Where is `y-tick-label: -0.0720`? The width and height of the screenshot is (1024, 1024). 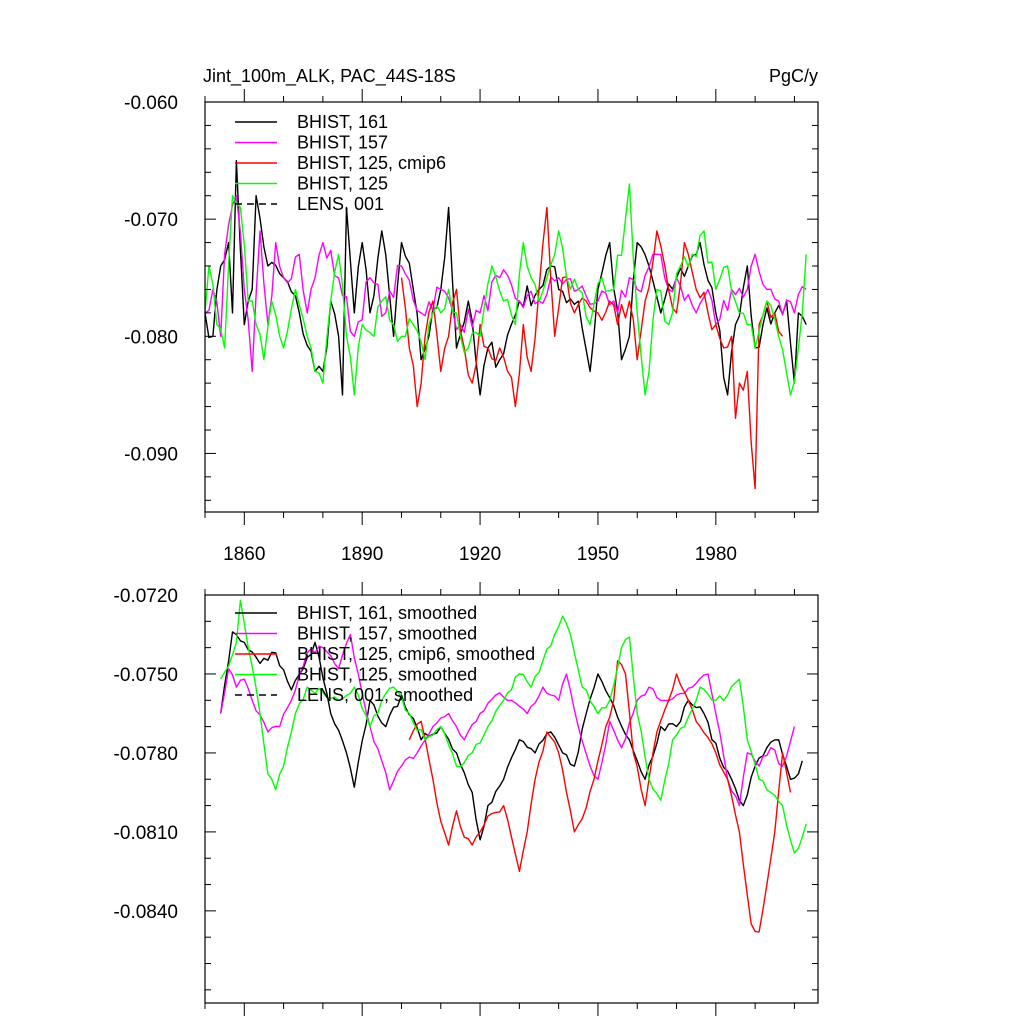 y-tick-label: -0.0720 is located at coordinates (146, 596).